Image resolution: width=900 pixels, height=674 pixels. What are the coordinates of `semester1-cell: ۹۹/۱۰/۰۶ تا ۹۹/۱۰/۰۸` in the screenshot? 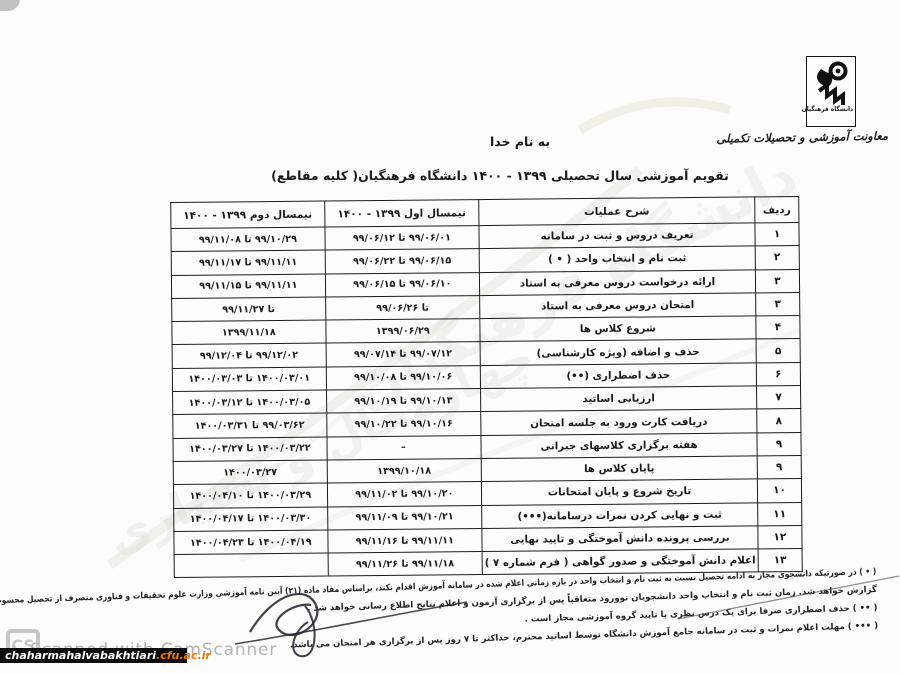 It's located at (403, 378).